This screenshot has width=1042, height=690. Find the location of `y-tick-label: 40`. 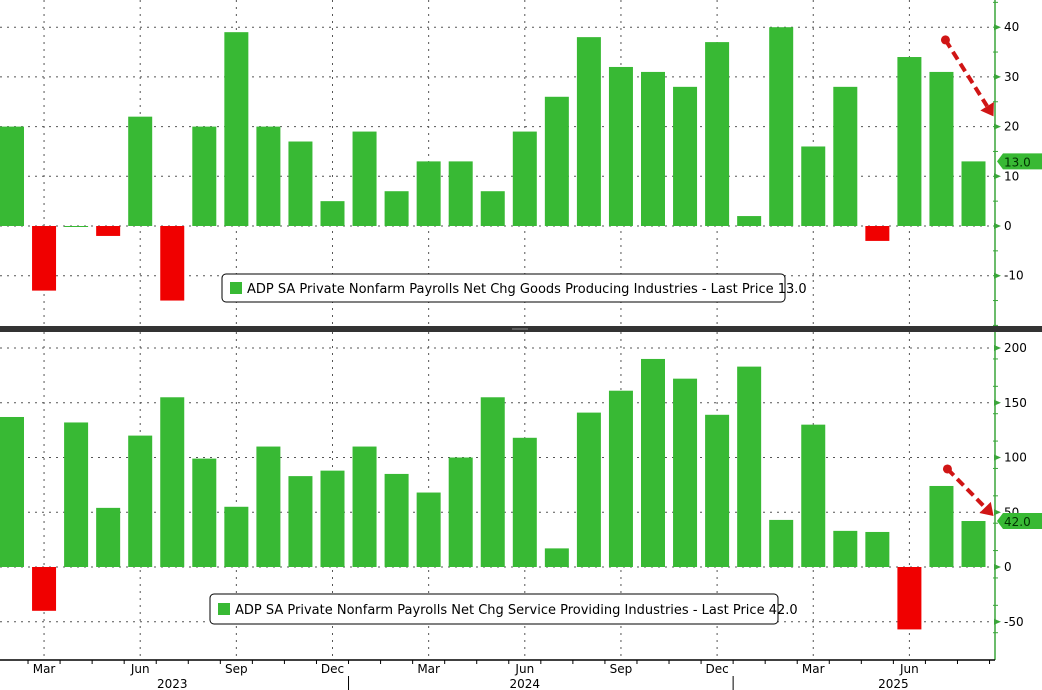

y-tick-label: 40 is located at coordinates (1011, 27).